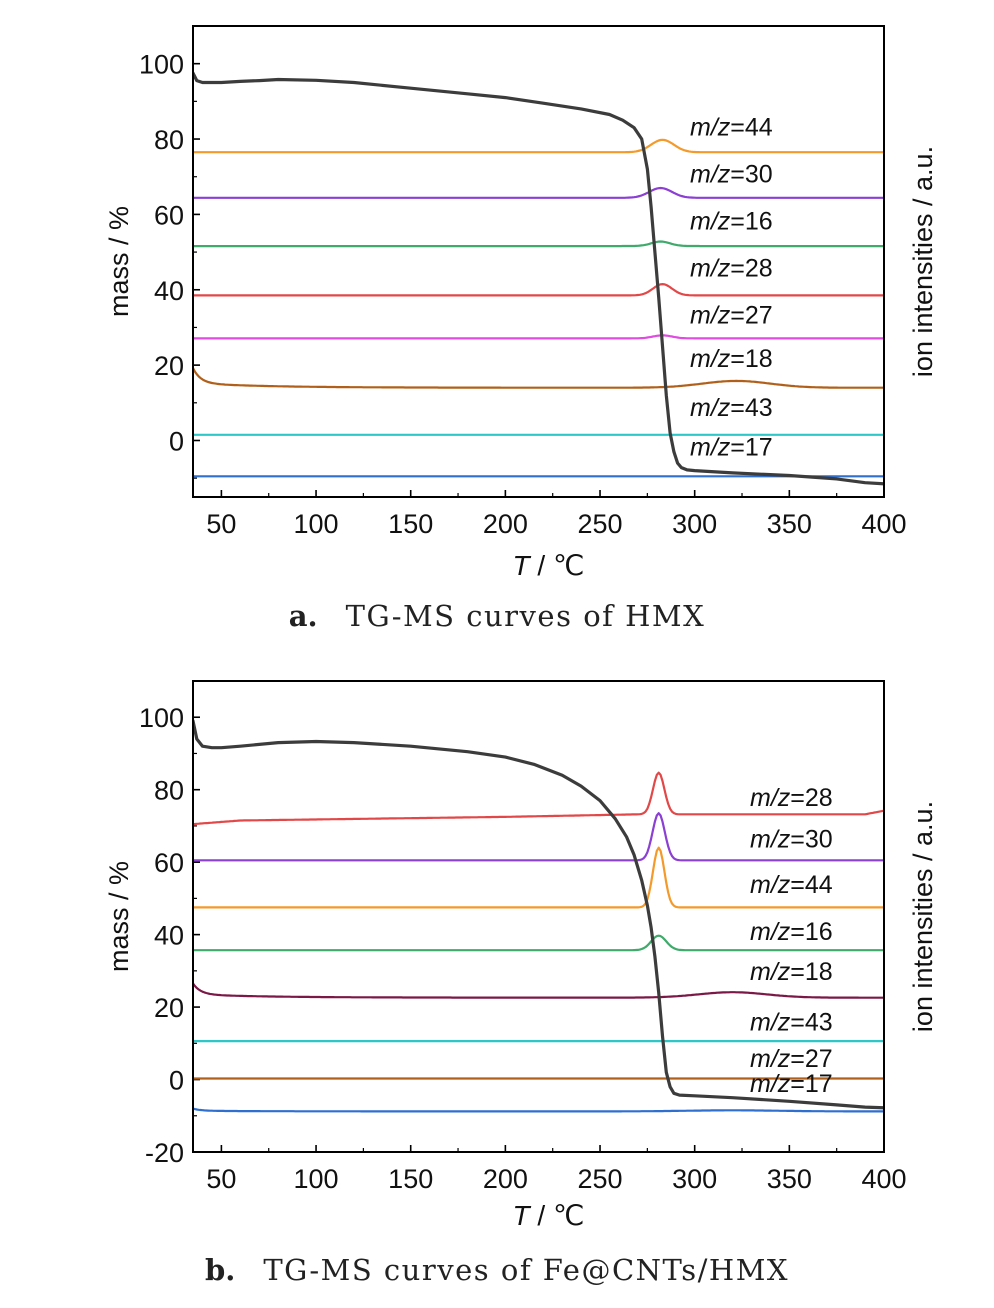 The width and height of the screenshot is (994, 1308). Describe the element at coordinates (923, 916) in the screenshot. I see `y-axis-label-right: ion intensities / a.u.` at that location.